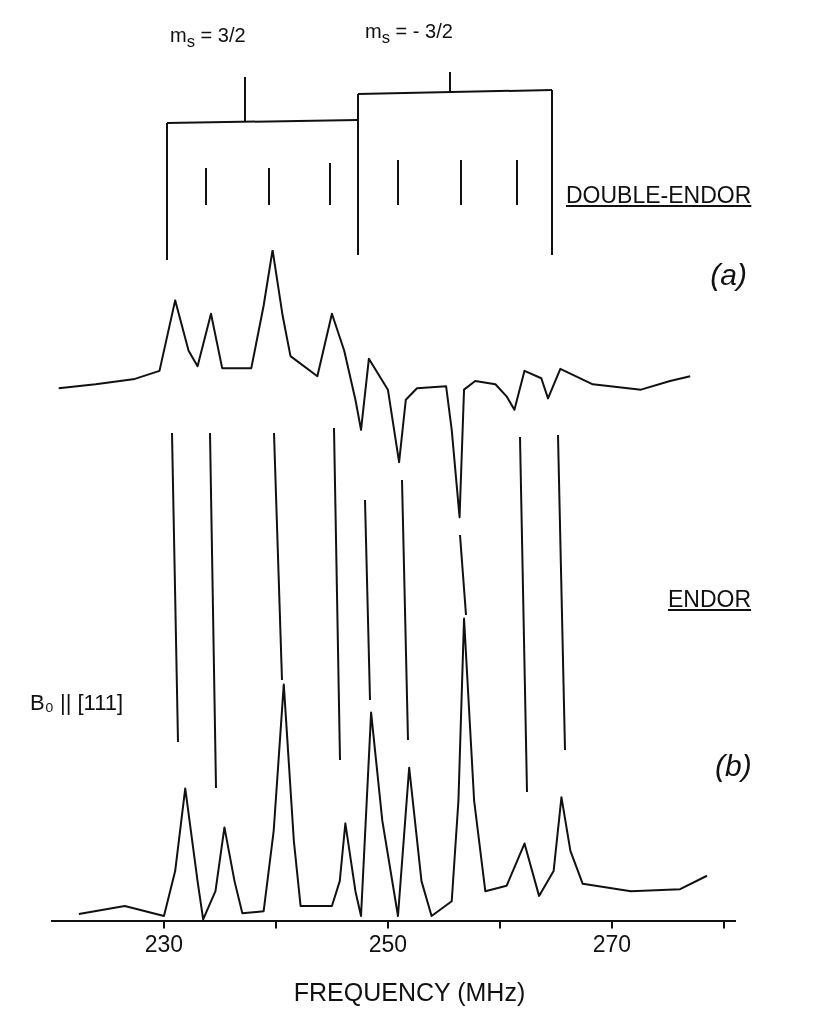  I want to click on x-tick-label: 250, so click(388, 943).